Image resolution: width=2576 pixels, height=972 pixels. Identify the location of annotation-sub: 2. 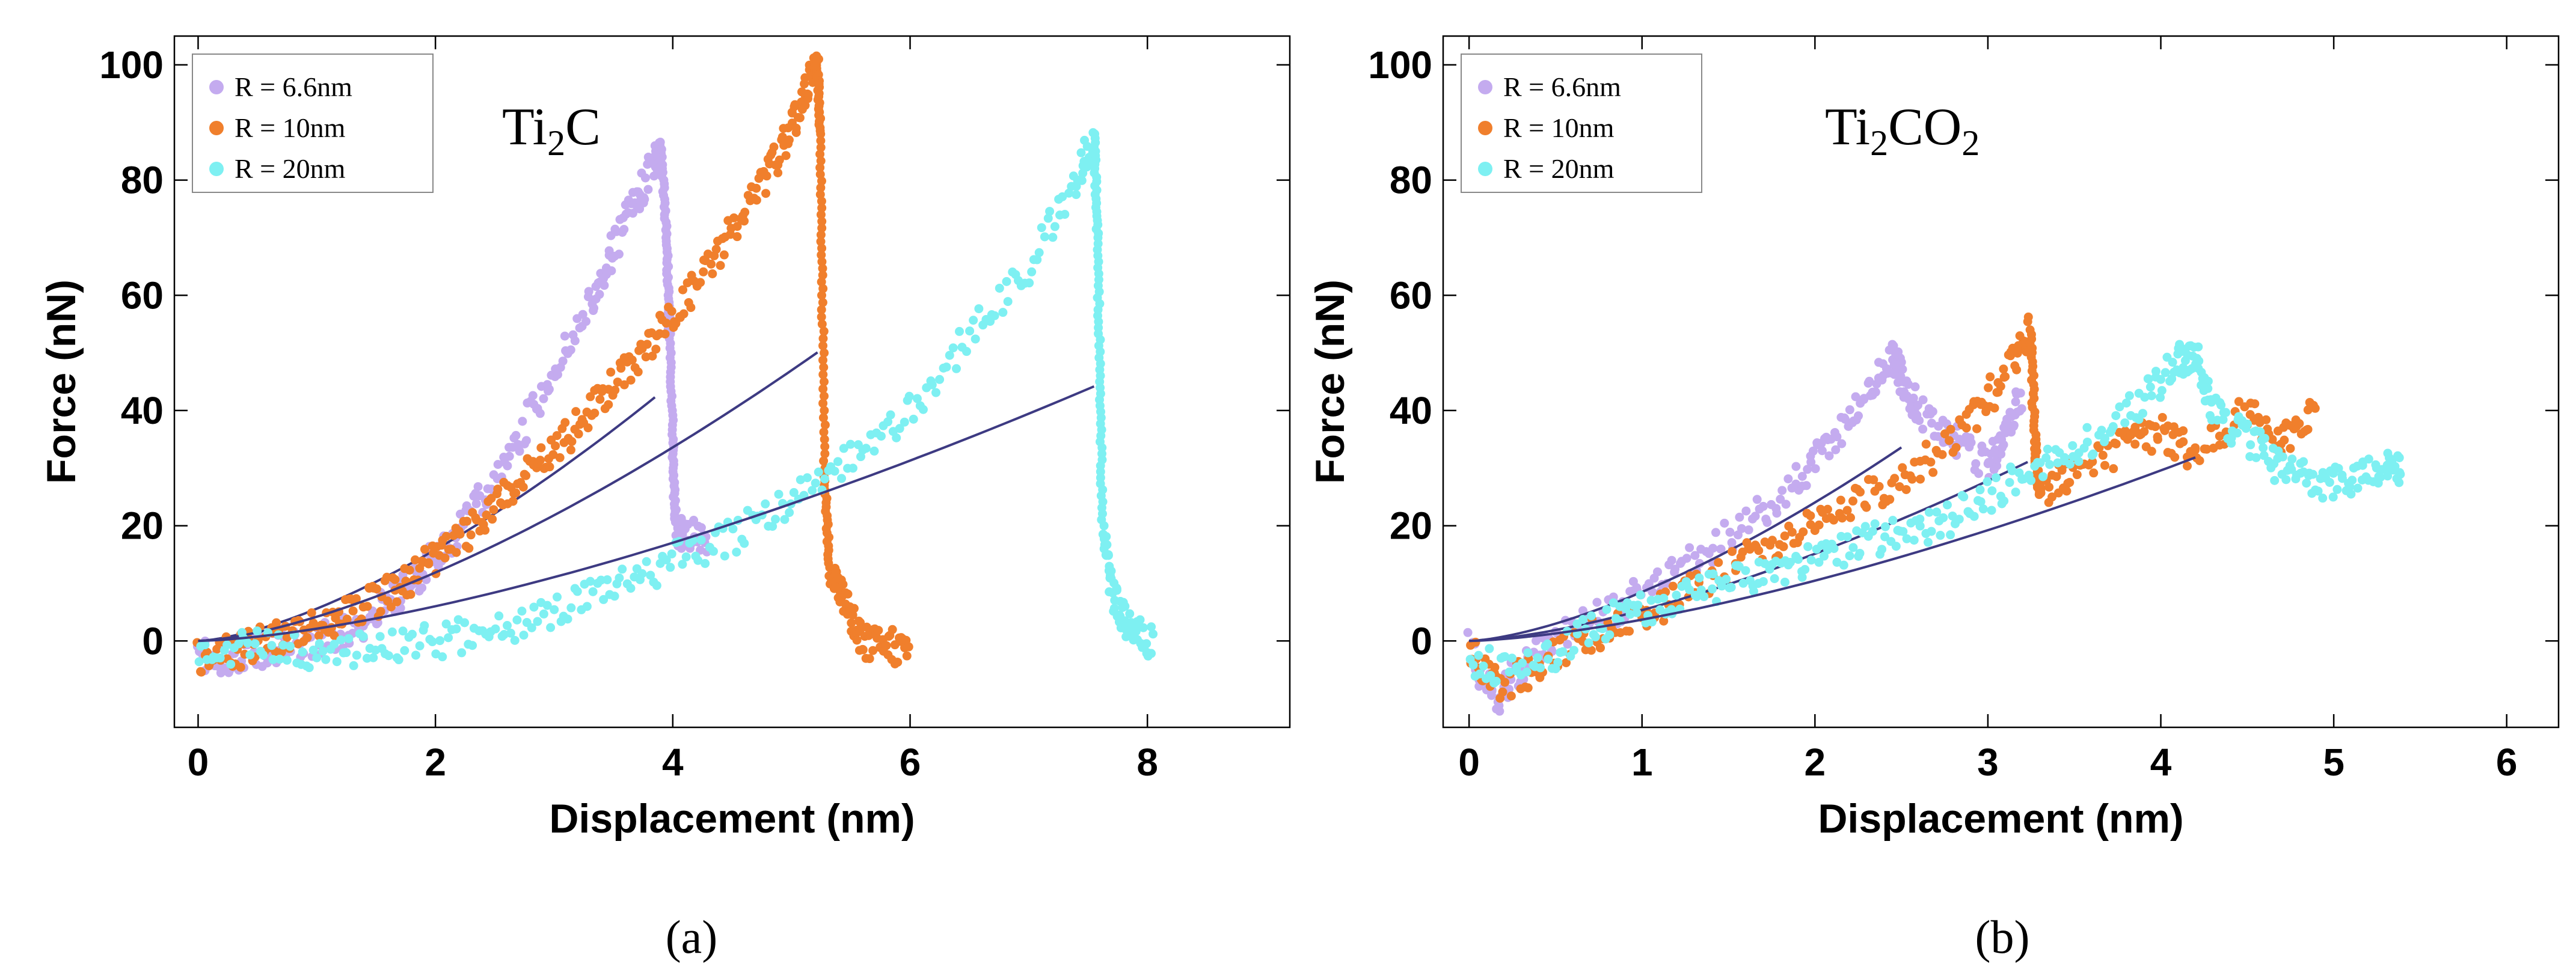
(1879, 143).